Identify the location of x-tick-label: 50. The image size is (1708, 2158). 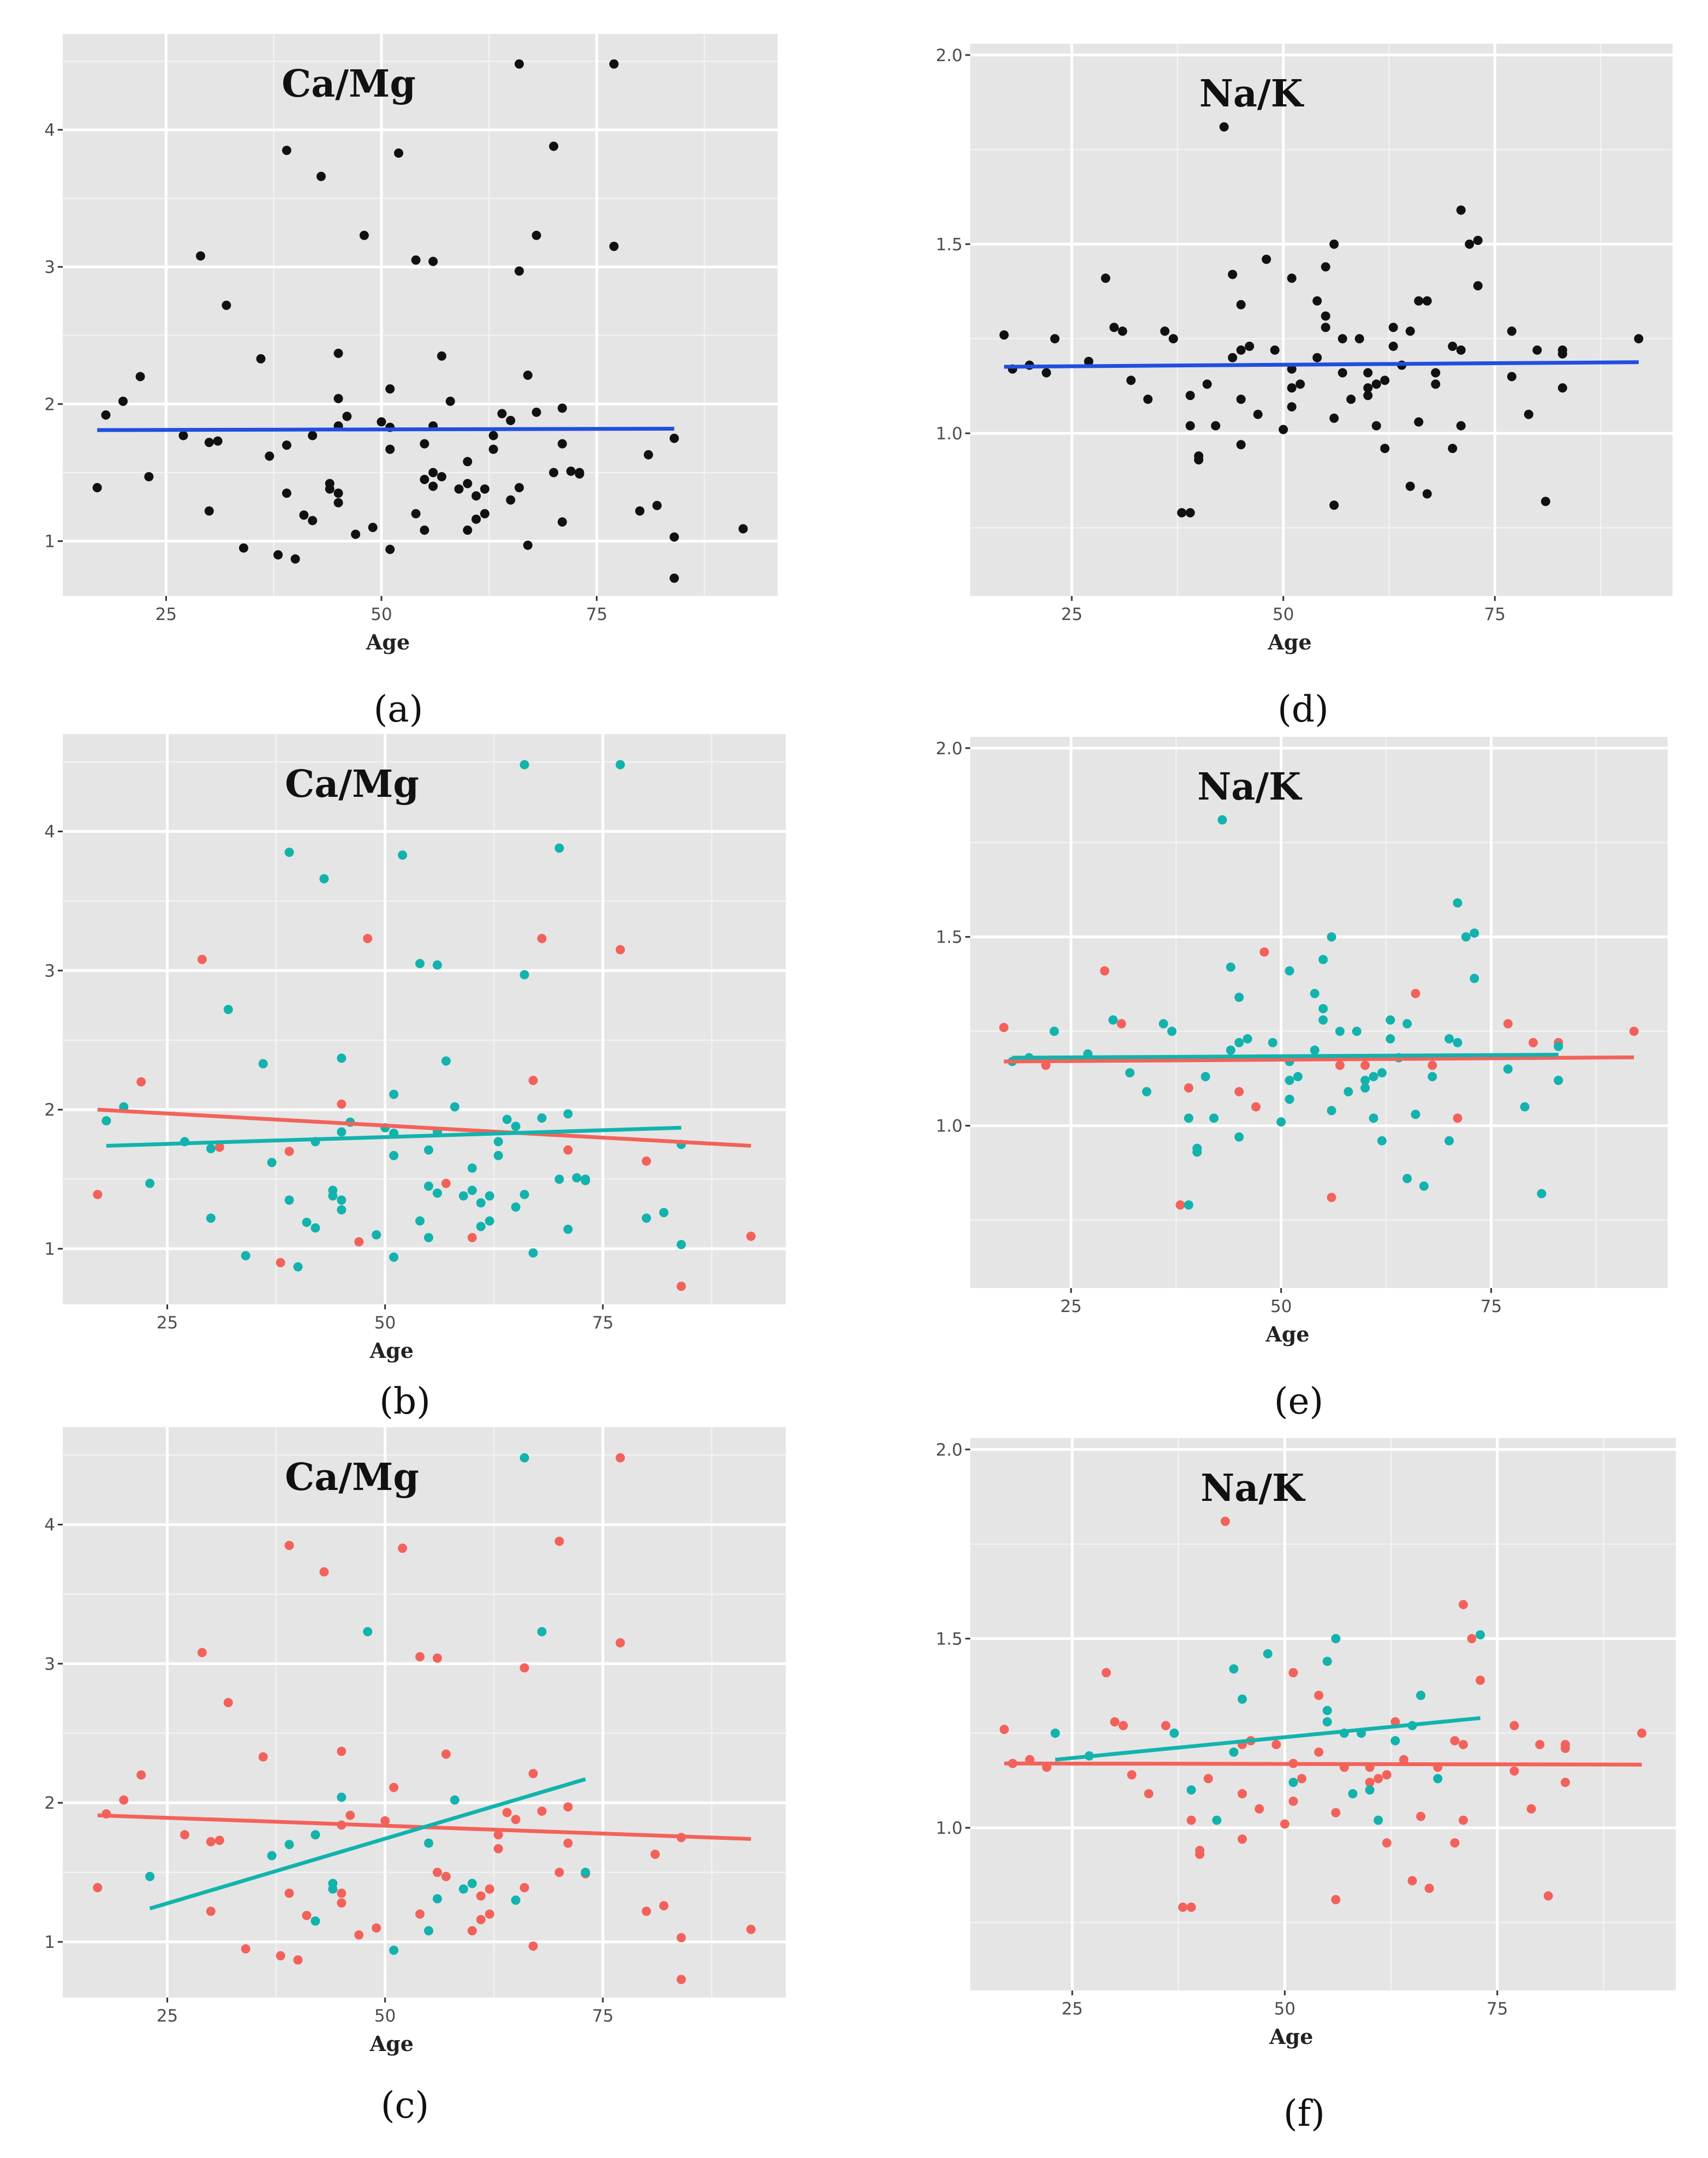
(1281, 1307).